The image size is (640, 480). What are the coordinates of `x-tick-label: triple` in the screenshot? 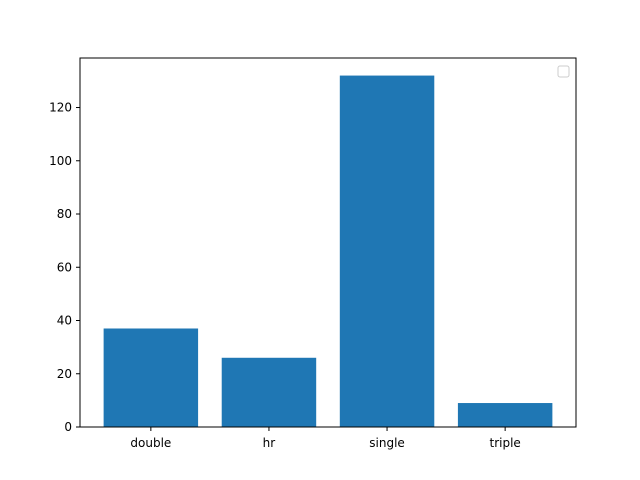 It's located at (504, 443).